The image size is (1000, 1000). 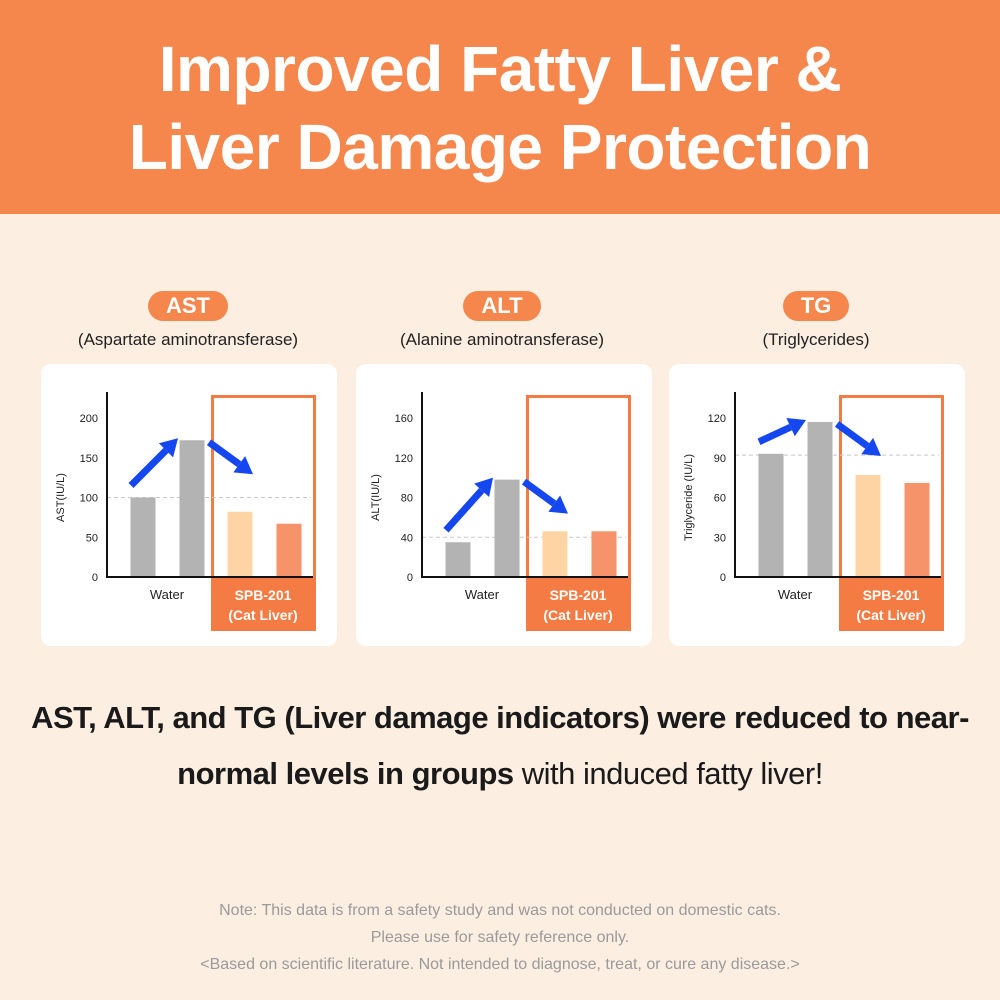 I want to click on badge-tg: TG, so click(x=816, y=306).